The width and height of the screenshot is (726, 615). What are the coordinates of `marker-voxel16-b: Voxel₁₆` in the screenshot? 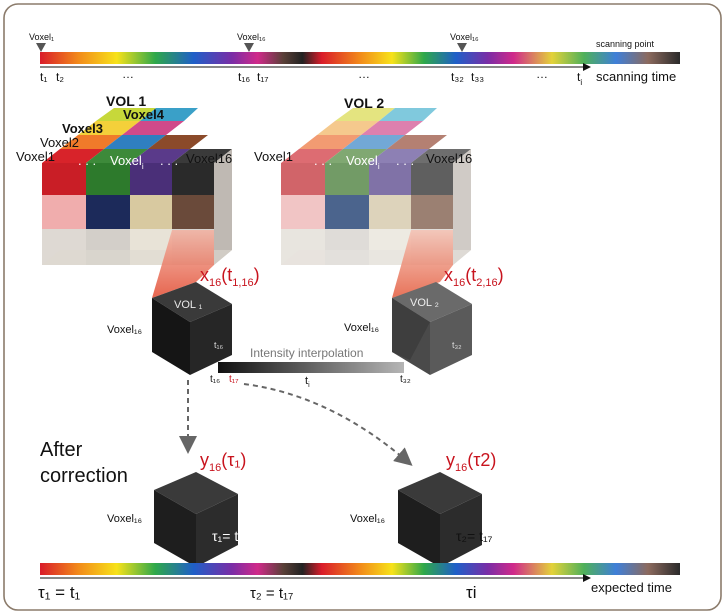 It's located at (464, 42).